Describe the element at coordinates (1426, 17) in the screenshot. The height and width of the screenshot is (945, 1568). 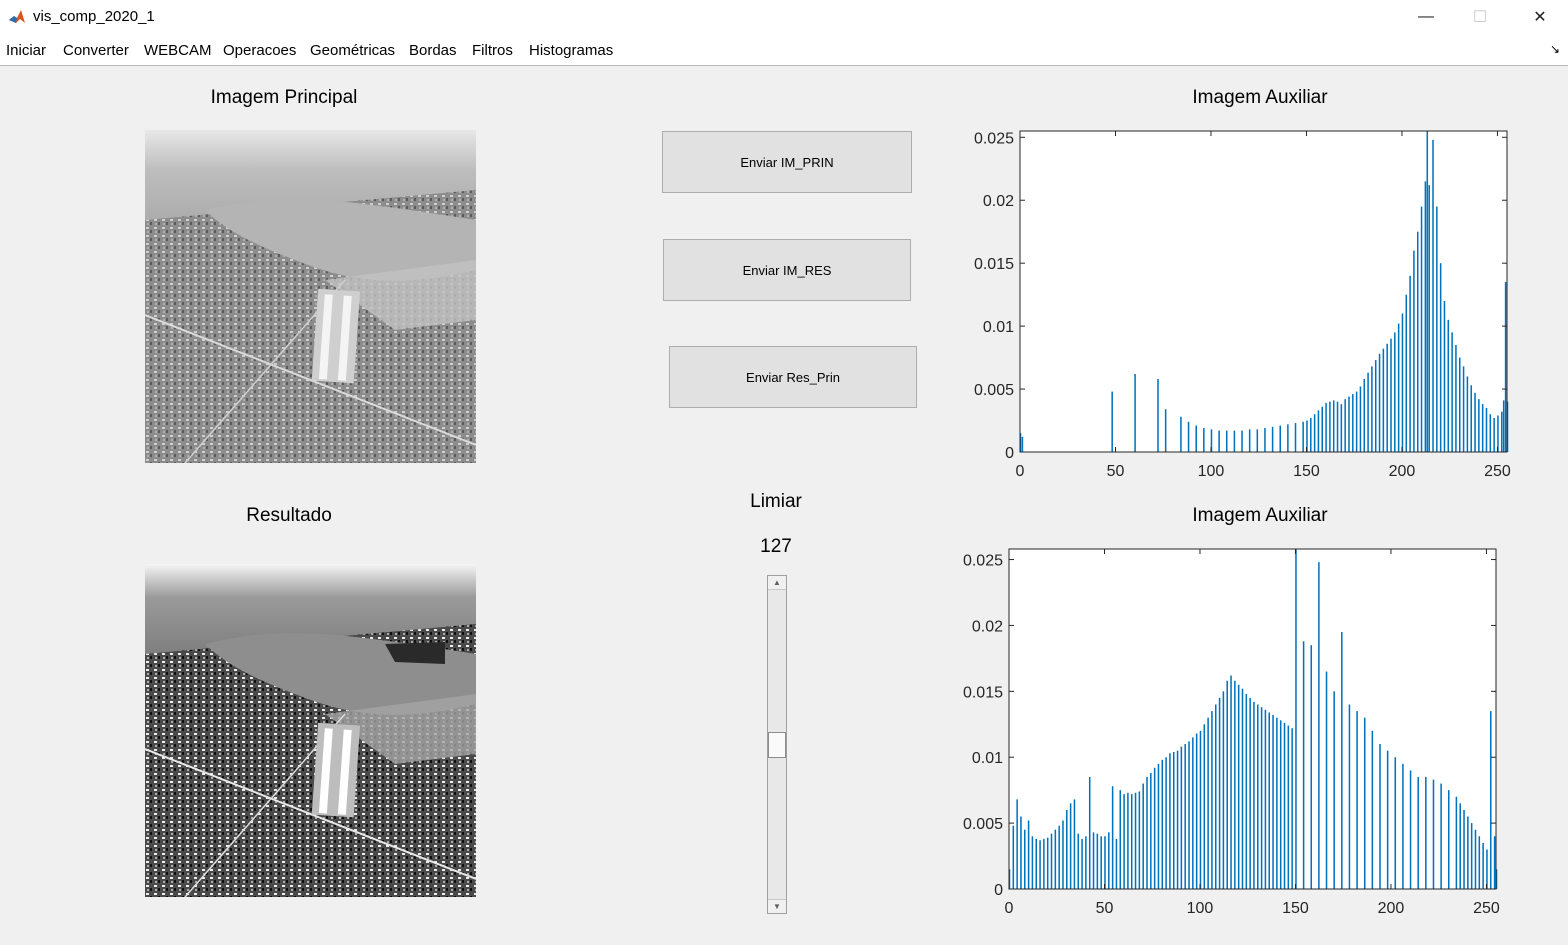
I see `minimize-button: —` at that location.